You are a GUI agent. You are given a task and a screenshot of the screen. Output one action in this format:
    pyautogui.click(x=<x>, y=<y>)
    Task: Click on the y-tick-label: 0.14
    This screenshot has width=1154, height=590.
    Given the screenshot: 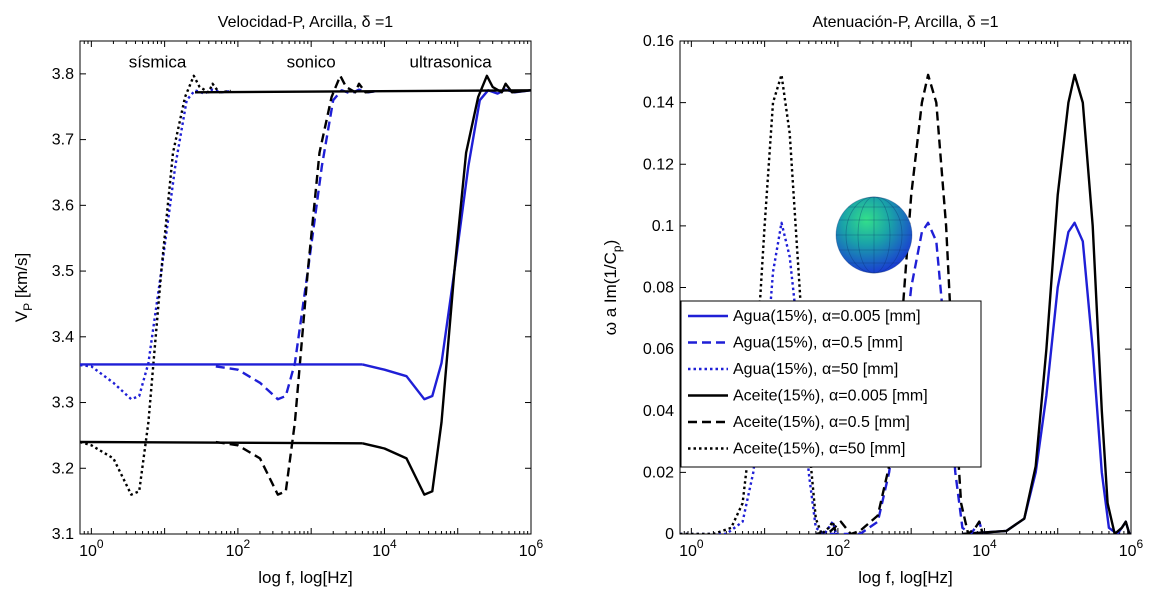 What is the action you would take?
    pyautogui.click(x=658, y=103)
    